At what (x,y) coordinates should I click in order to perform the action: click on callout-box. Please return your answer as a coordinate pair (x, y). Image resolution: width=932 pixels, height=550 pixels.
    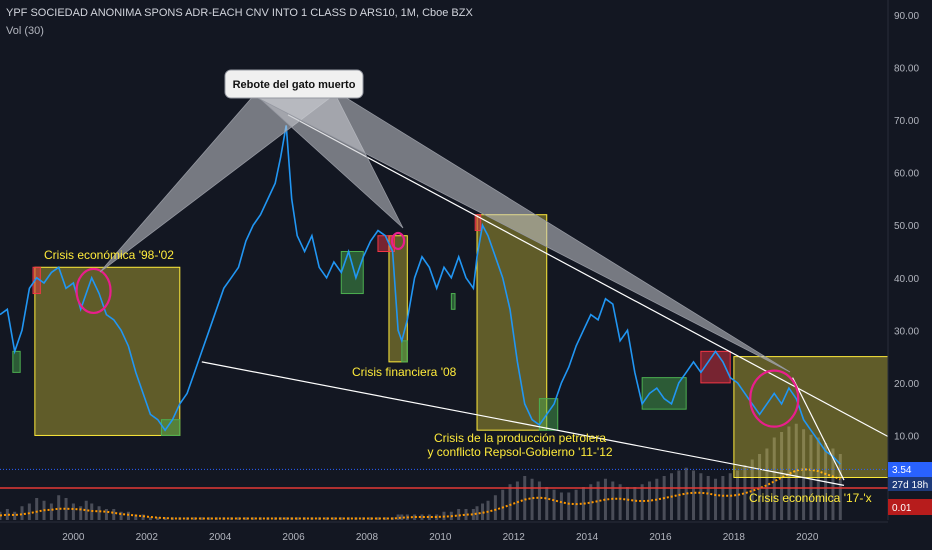
    Looking at the image, I should click on (294, 84).